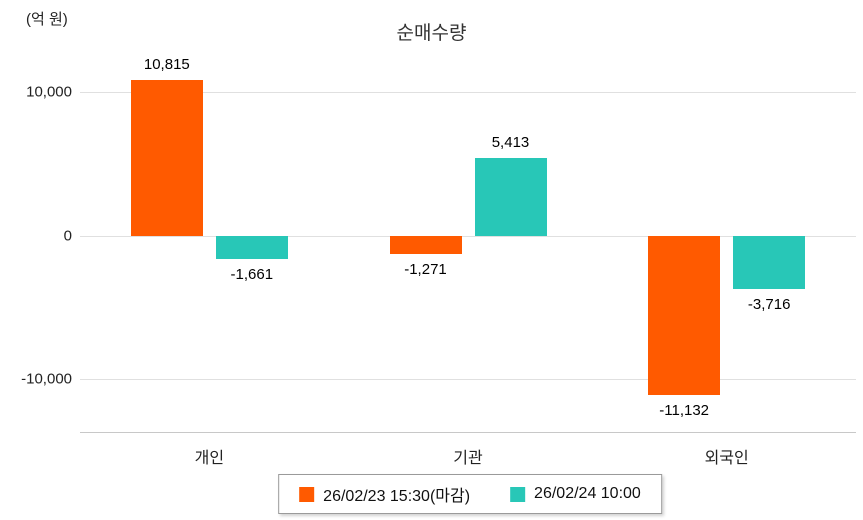  I want to click on bar-개인-series-1, so click(251, 247).